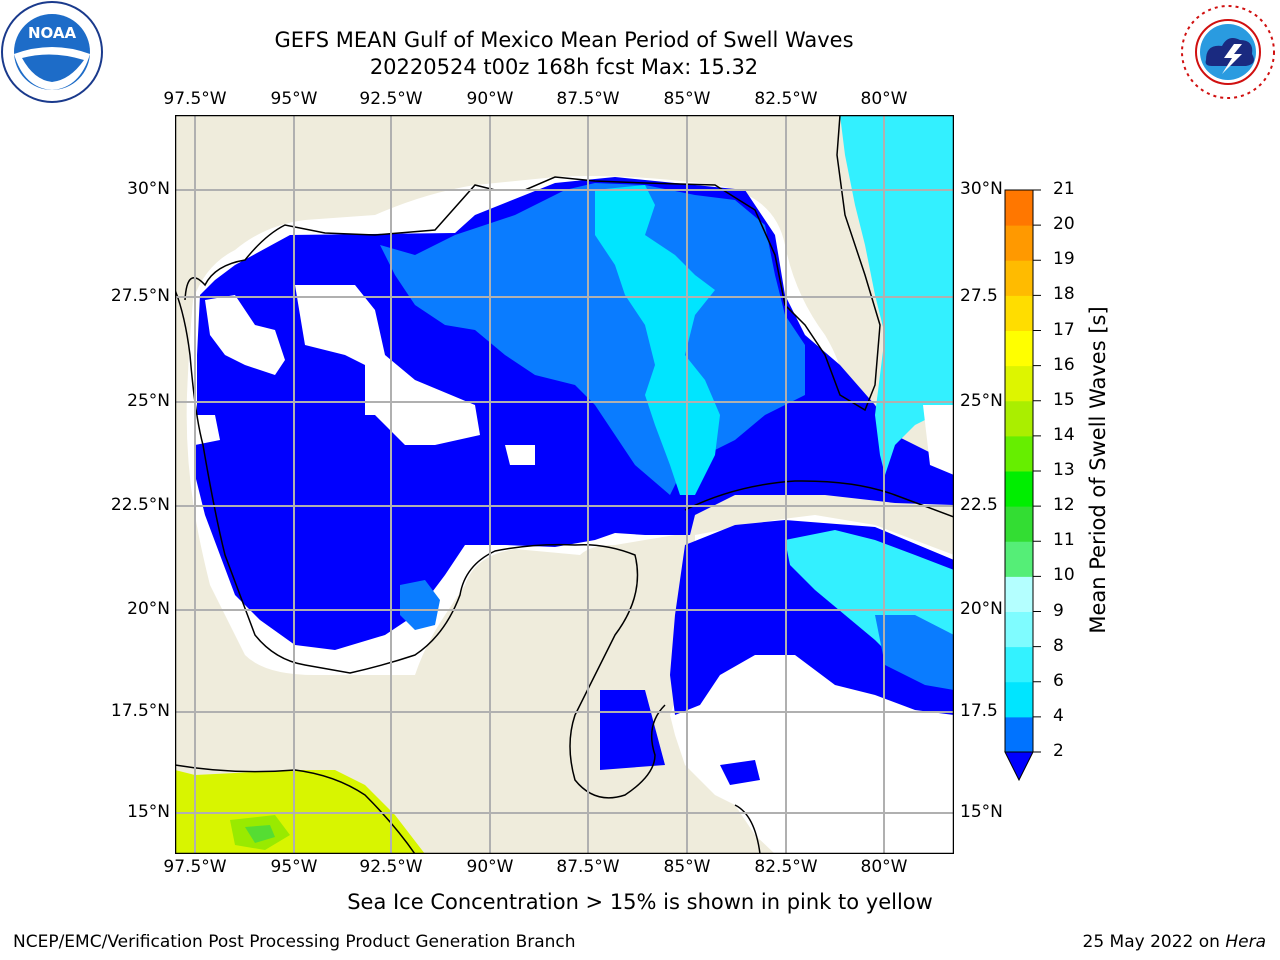  What do you see at coordinates (140, 296) in the screenshot?
I see `lat-tick-label-left: 27.5°N` at bounding box center [140, 296].